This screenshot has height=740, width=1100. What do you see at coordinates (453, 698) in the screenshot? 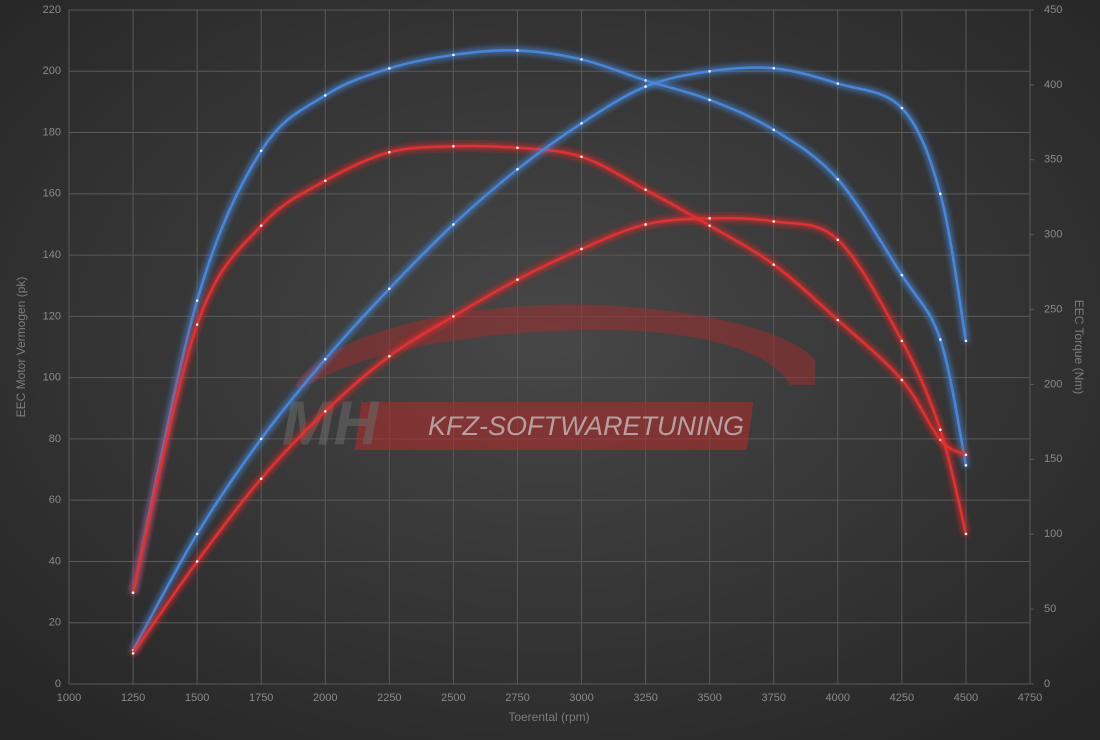
I see `x-tick-label: 2500` at bounding box center [453, 698].